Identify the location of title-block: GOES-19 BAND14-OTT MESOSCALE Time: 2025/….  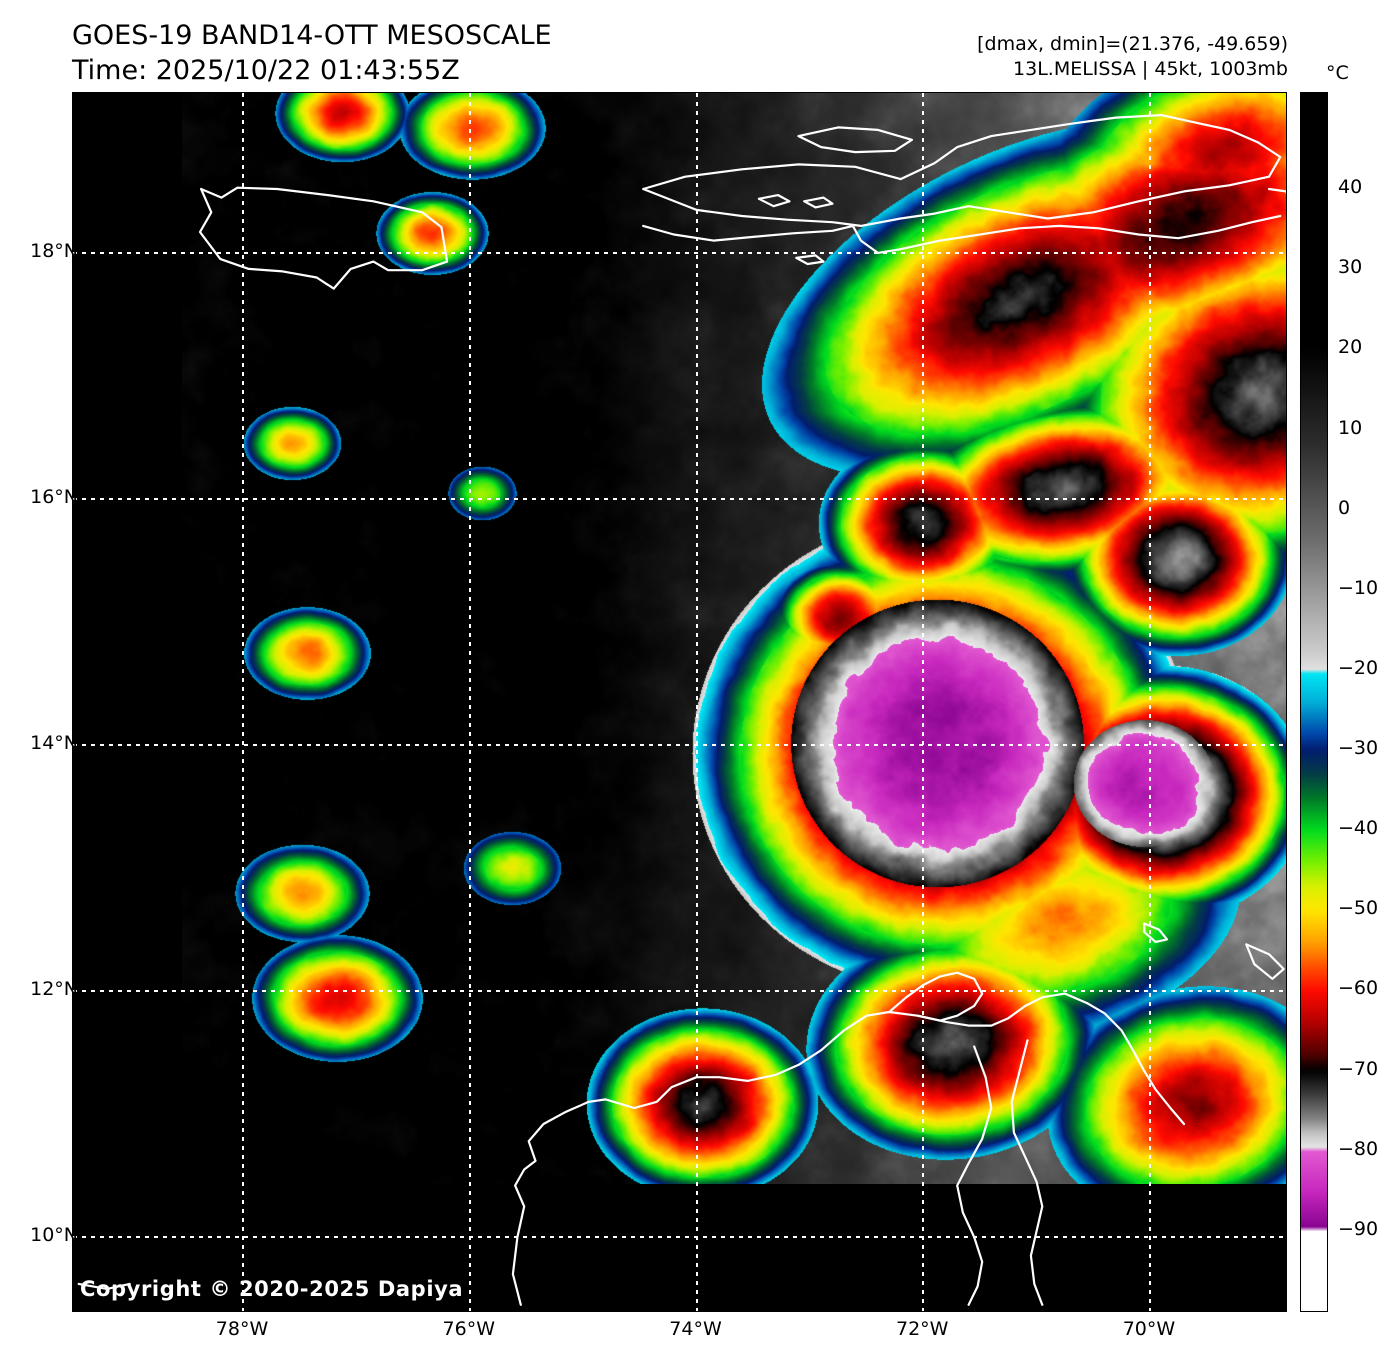
(312, 53).